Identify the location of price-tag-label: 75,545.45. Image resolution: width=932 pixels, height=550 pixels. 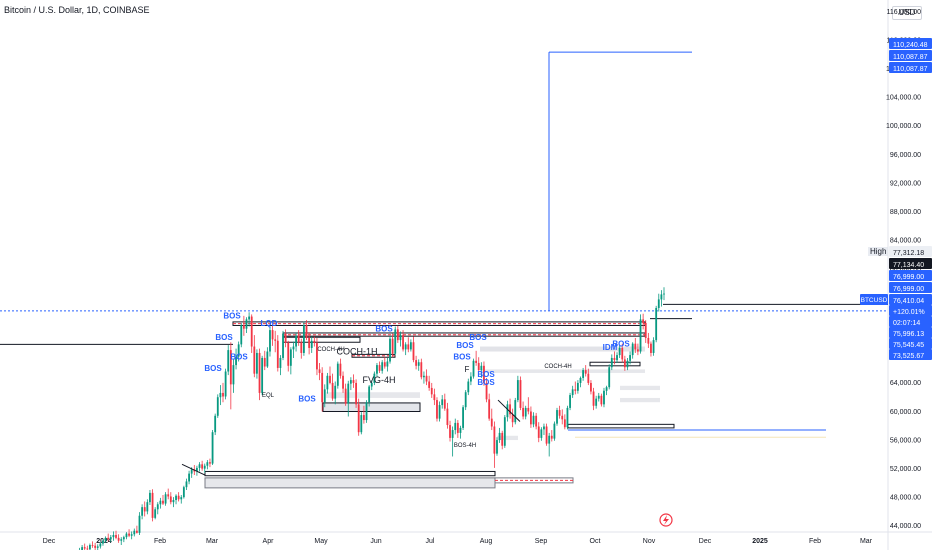
(908, 345).